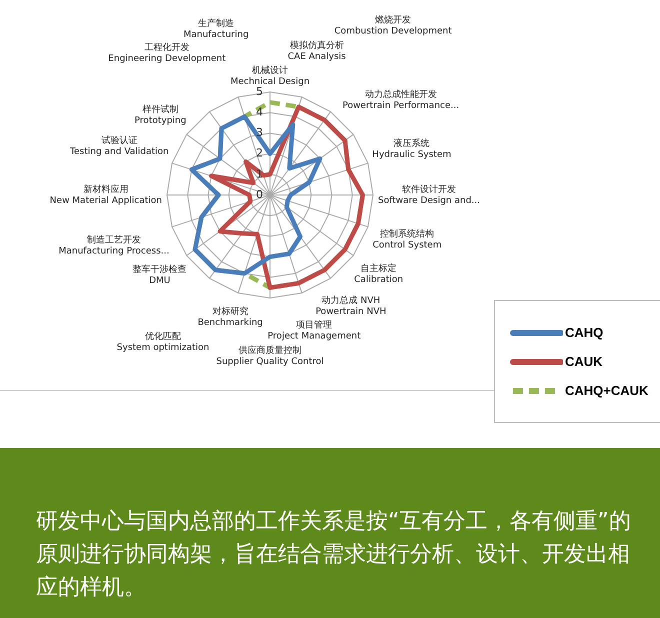 The image size is (660, 618). What do you see at coordinates (315, 331) in the screenshot?
I see `spoke-label: 项目管理 Project Management` at bounding box center [315, 331].